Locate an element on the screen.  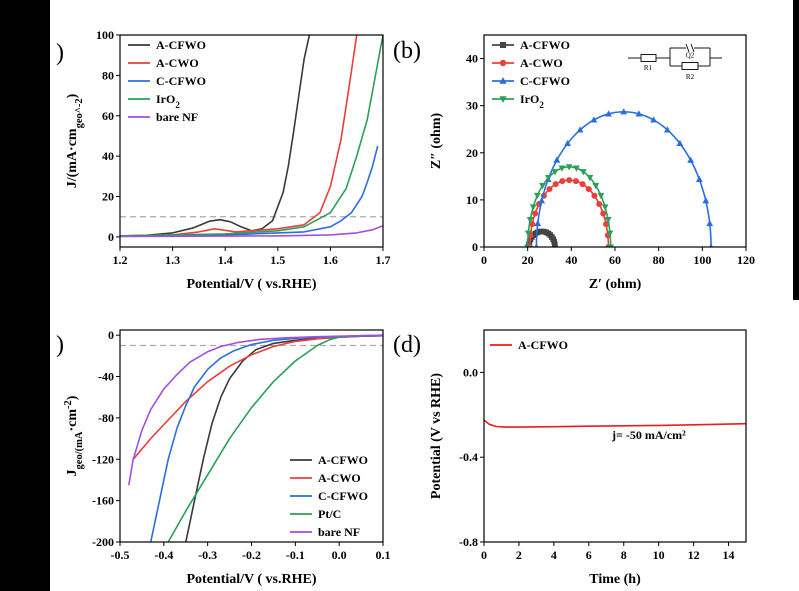
x-tick-label: 1.5 is located at coordinates (277, 260).